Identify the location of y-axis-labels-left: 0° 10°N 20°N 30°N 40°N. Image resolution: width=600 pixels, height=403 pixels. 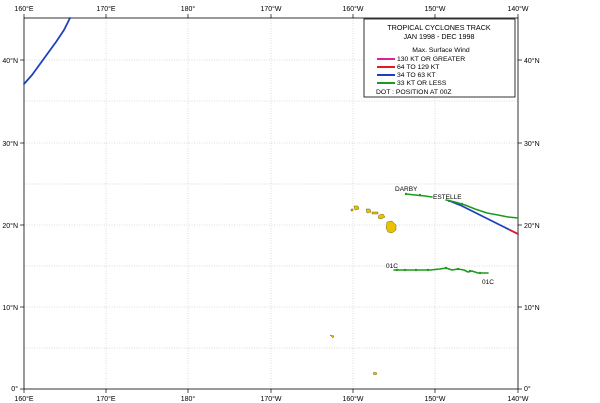
(10, 225).